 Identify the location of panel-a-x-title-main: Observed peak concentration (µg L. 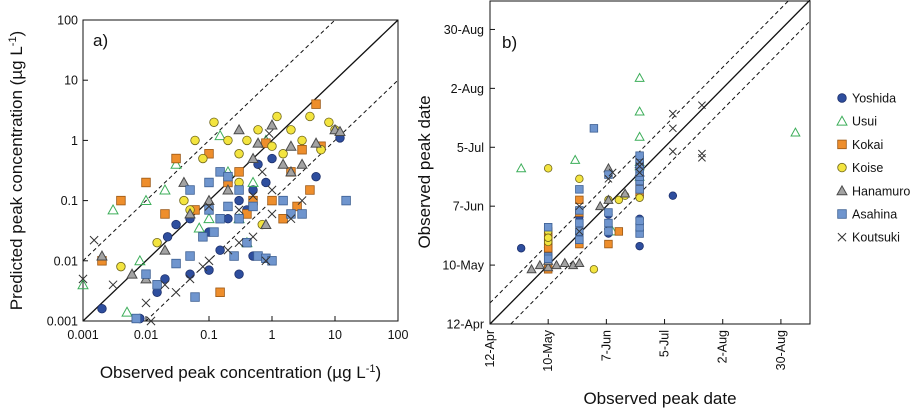
(233, 372).